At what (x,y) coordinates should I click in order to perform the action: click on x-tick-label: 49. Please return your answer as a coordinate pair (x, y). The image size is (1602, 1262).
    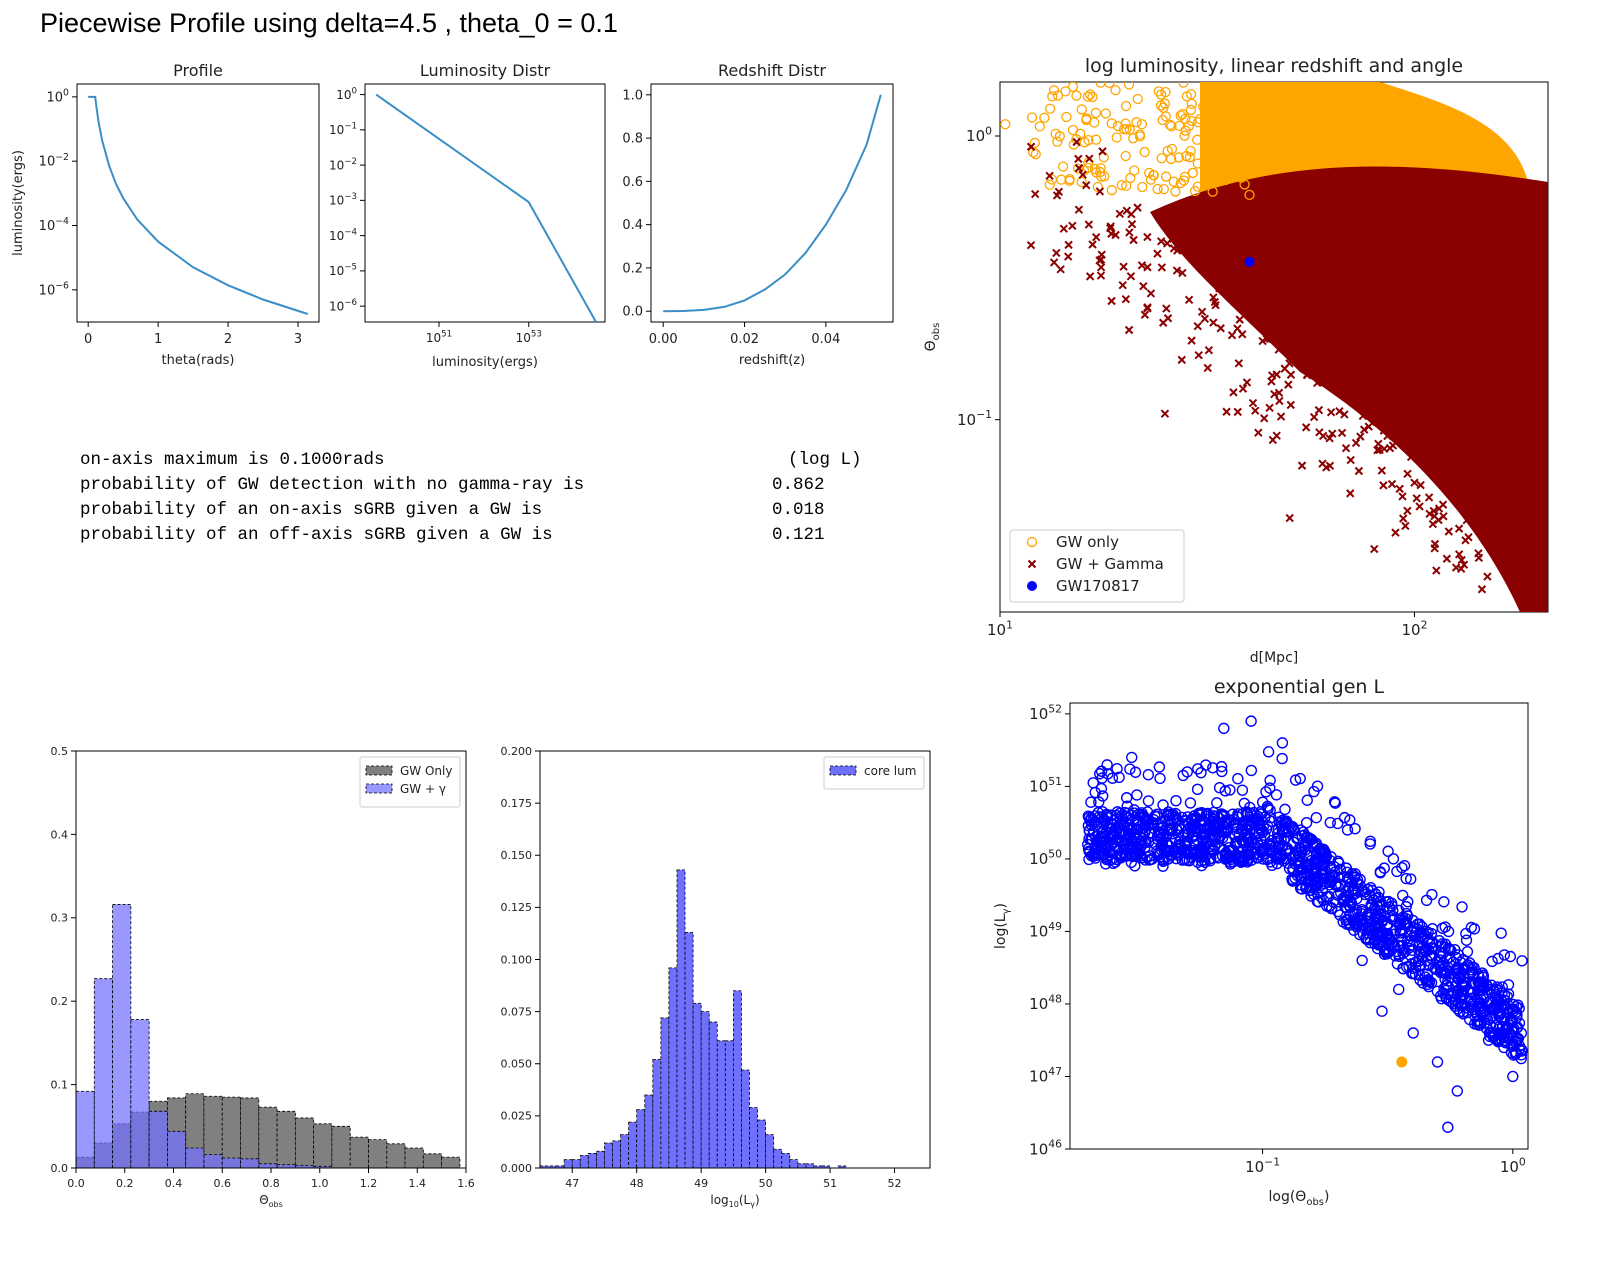
    Looking at the image, I should click on (701, 1183).